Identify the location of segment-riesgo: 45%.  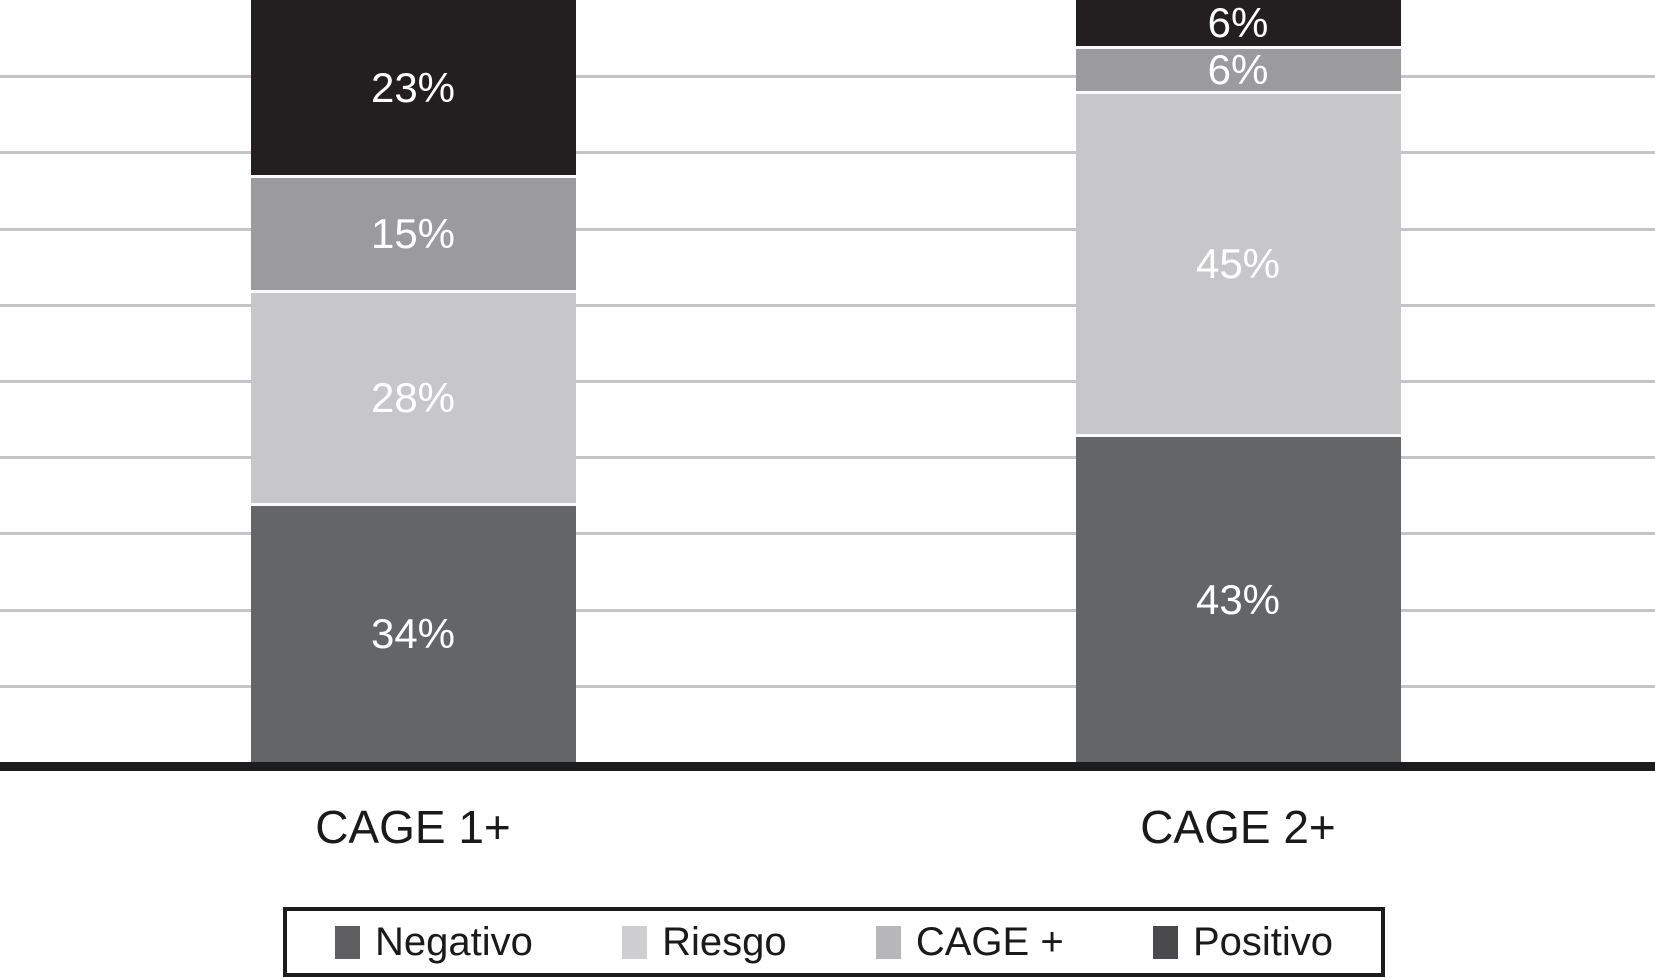
(1238, 263).